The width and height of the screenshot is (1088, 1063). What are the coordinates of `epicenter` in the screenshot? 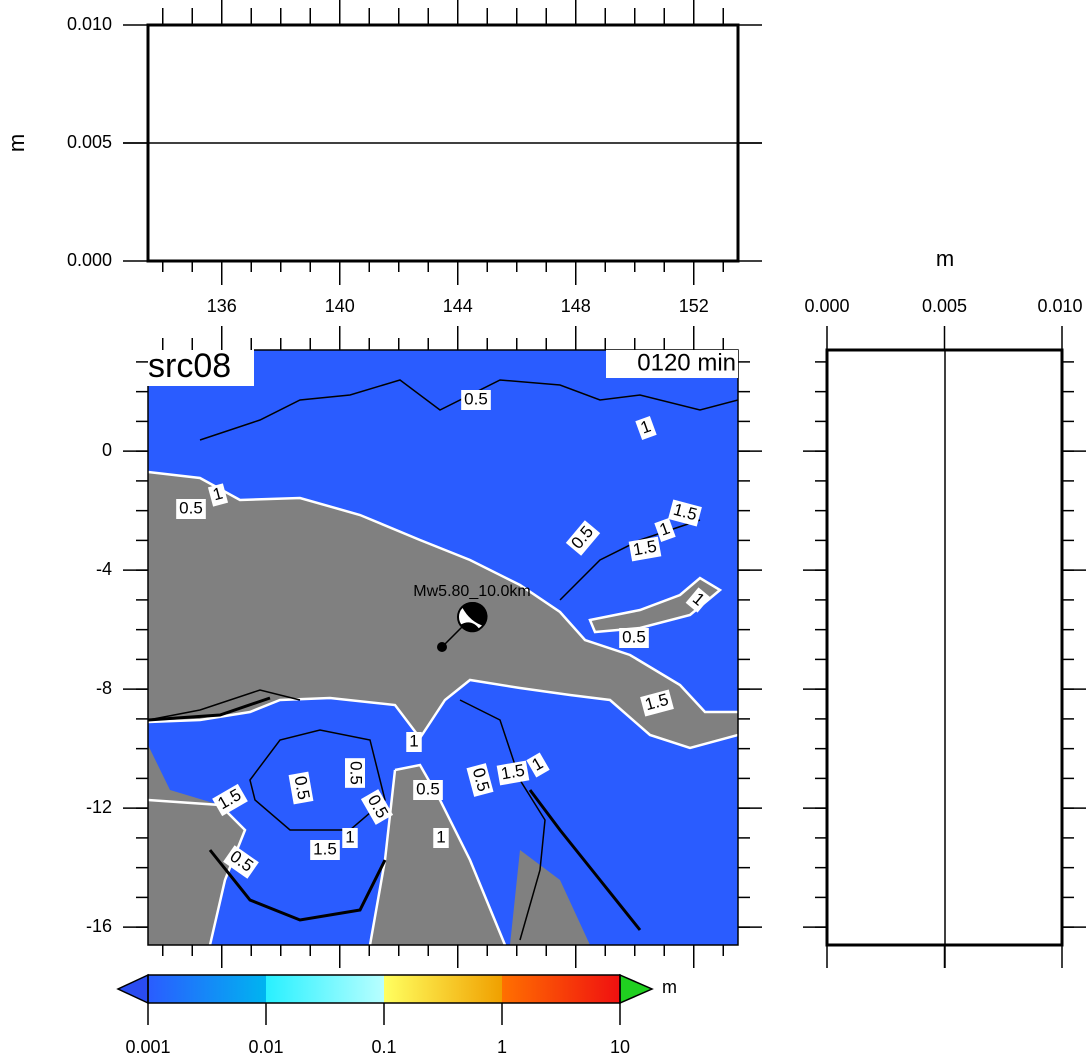 It's located at (442, 647).